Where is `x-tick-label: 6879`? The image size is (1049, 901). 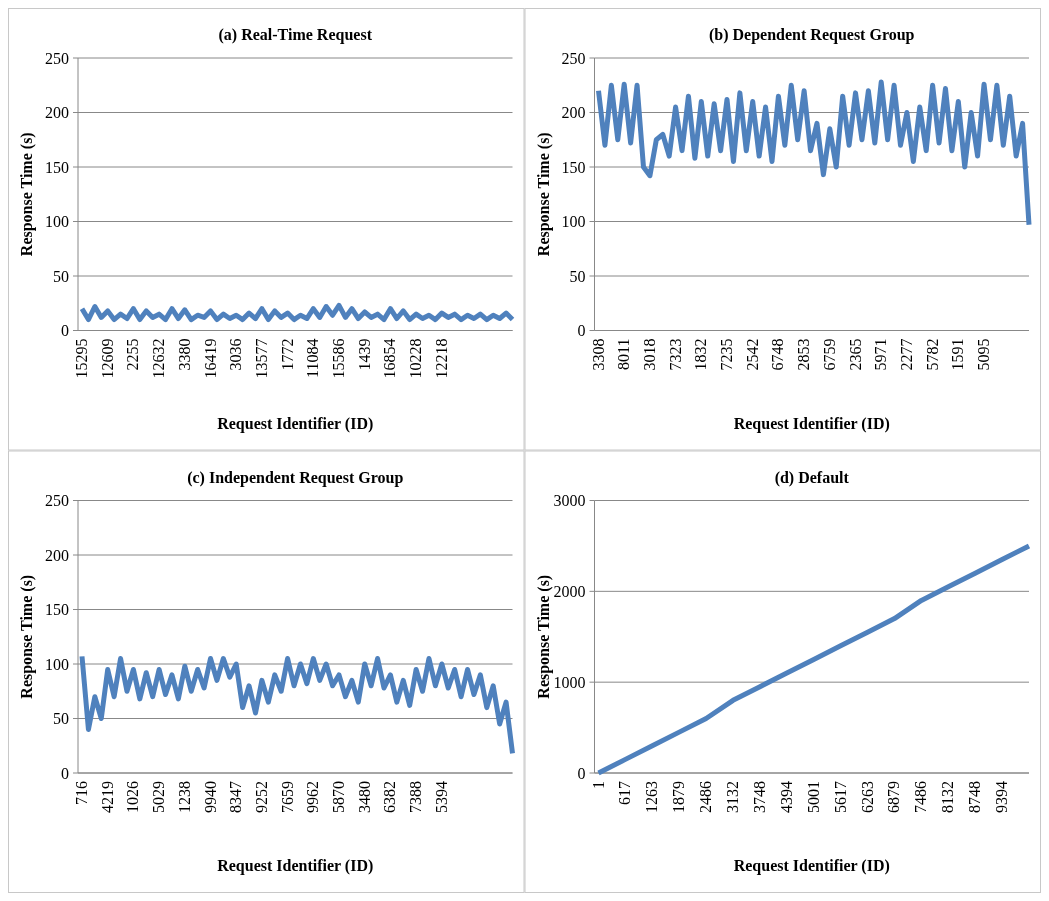
x-tick-label: 6879 is located at coordinates (894, 797).